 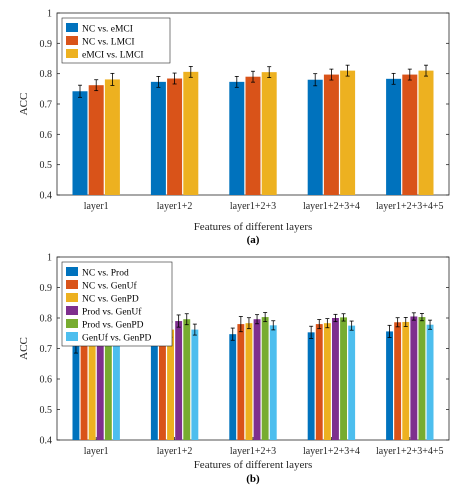 I want to click on legend-entry: NC vs. Prod, so click(x=105, y=274).